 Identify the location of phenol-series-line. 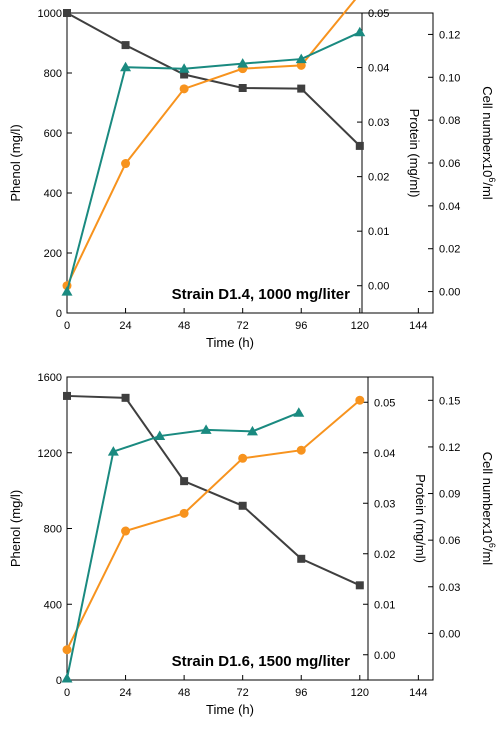
(213, 79).